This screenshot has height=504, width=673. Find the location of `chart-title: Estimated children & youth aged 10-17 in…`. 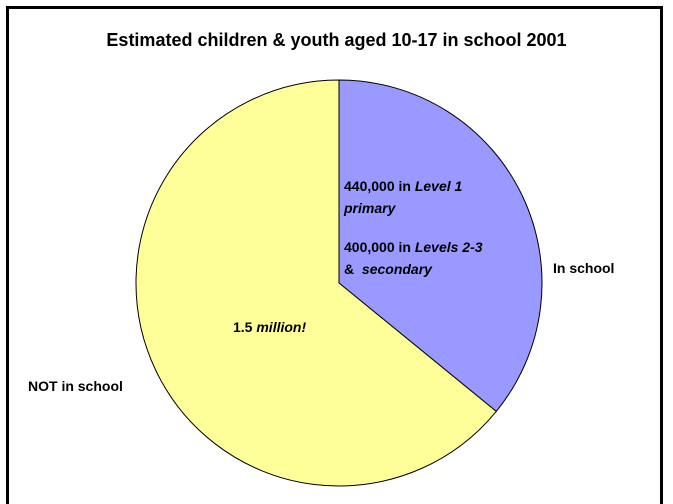

chart-title: Estimated children & youth aged 10-17 in… is located at coordinates (336, 40).